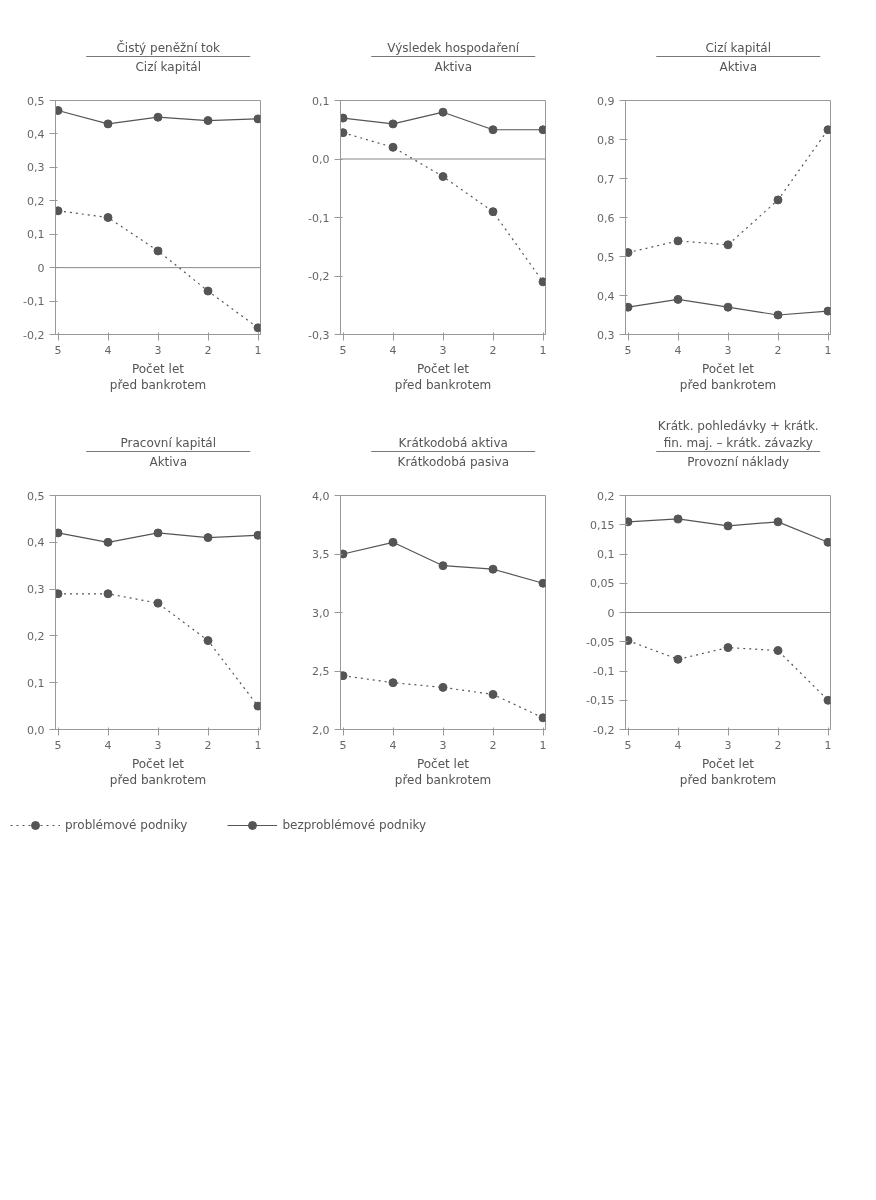 The image size is (876, 1200). Describe the element at coordinates (602, 584) in the screenshot. I see `y-tick-label: 0,05` at that location.